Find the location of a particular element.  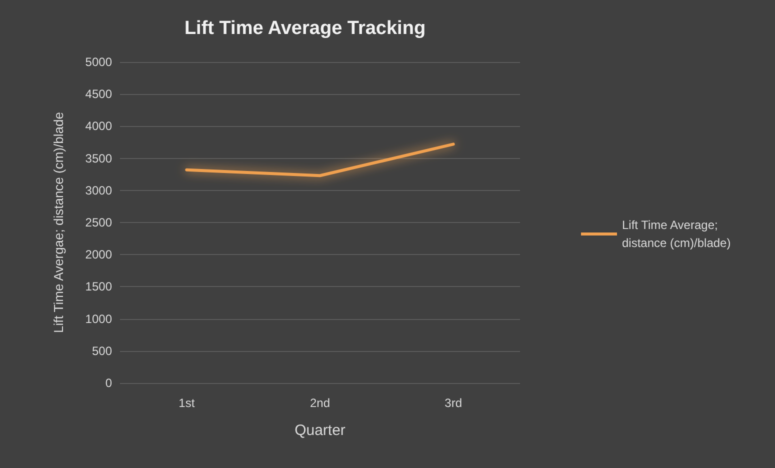

y-tick-label: 5000 is located at coordinates (98, 62).